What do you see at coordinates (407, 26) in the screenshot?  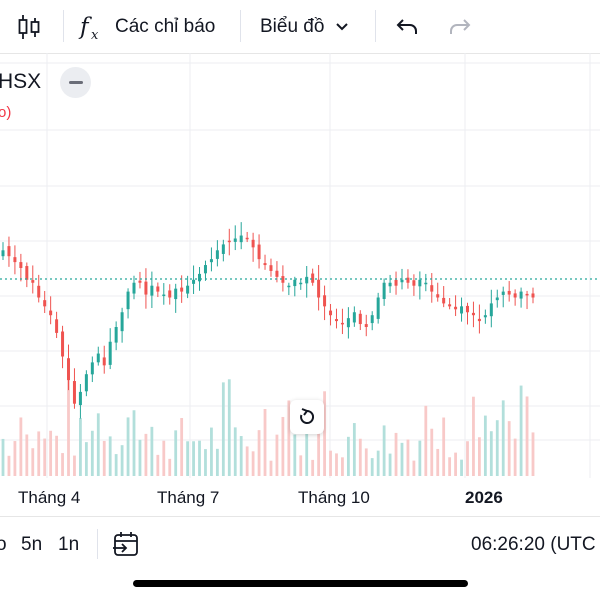 I see `undo-icon` at bounding box center [407, 26].